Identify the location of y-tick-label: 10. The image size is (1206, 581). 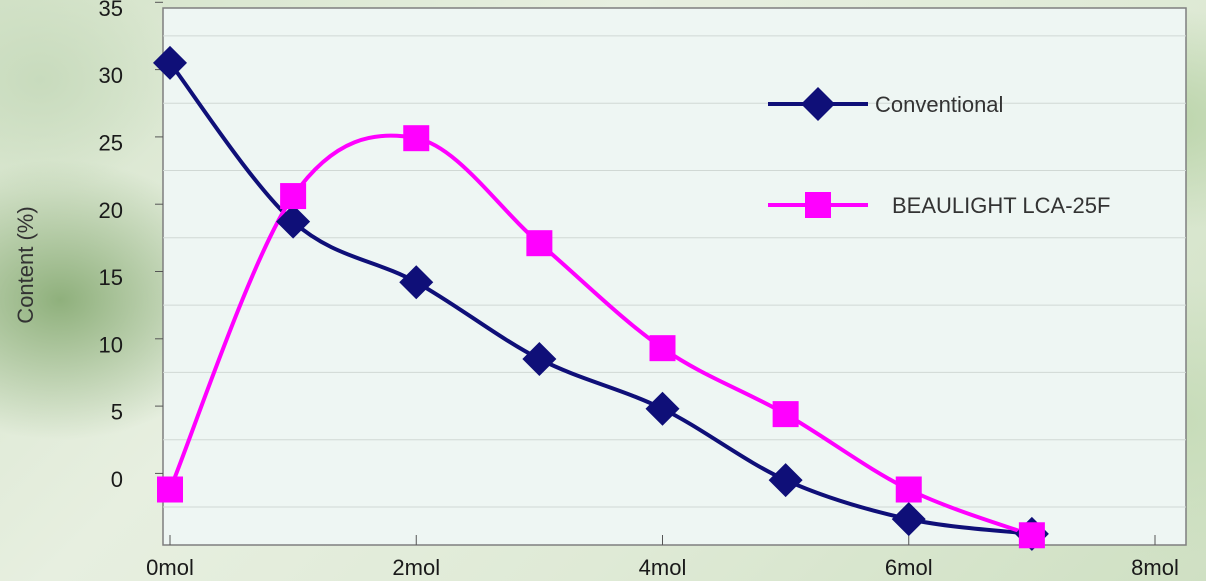
(111, 344).